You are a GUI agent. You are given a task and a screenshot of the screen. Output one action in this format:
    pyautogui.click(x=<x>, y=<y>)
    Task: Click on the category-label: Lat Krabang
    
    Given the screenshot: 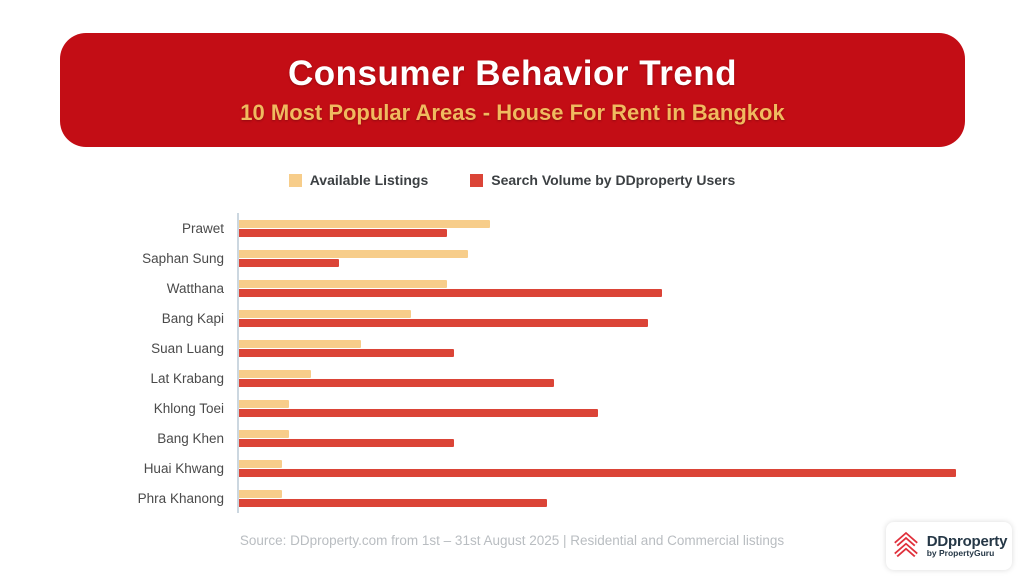 What is the action you would take?
    pyautogui.click(x=187, y=378)
    